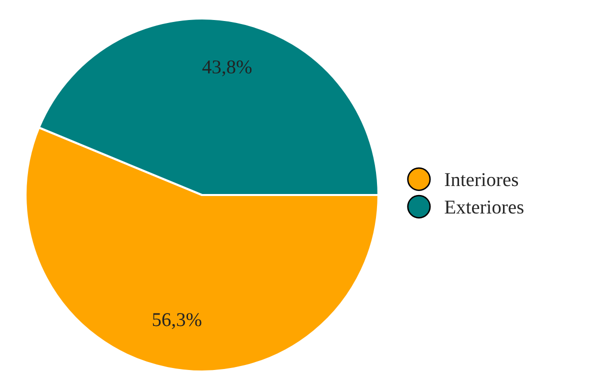  Describe the element at coordinates (481, 179) in the screenshot. I see `legend-label: Interiores` at that location.